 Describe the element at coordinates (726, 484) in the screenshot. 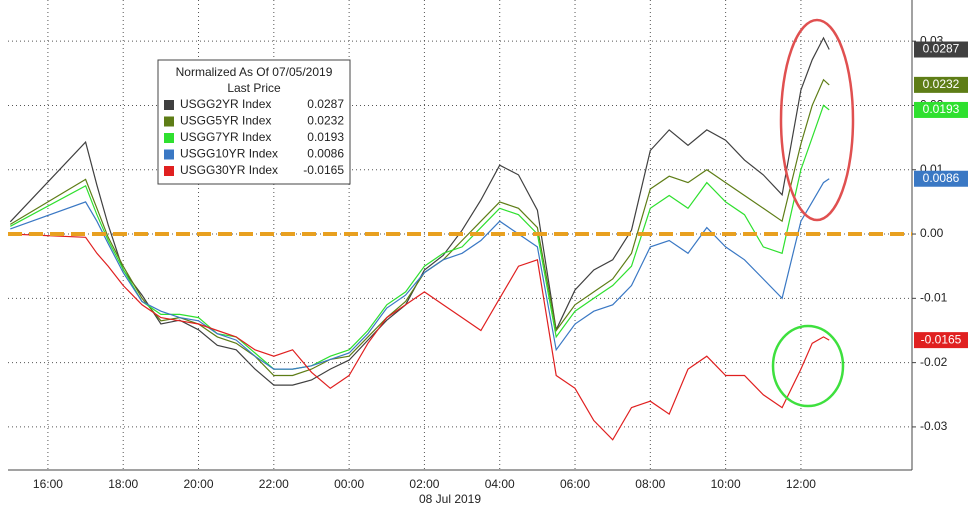

I see `x-tick-label: 10:00` at that location.